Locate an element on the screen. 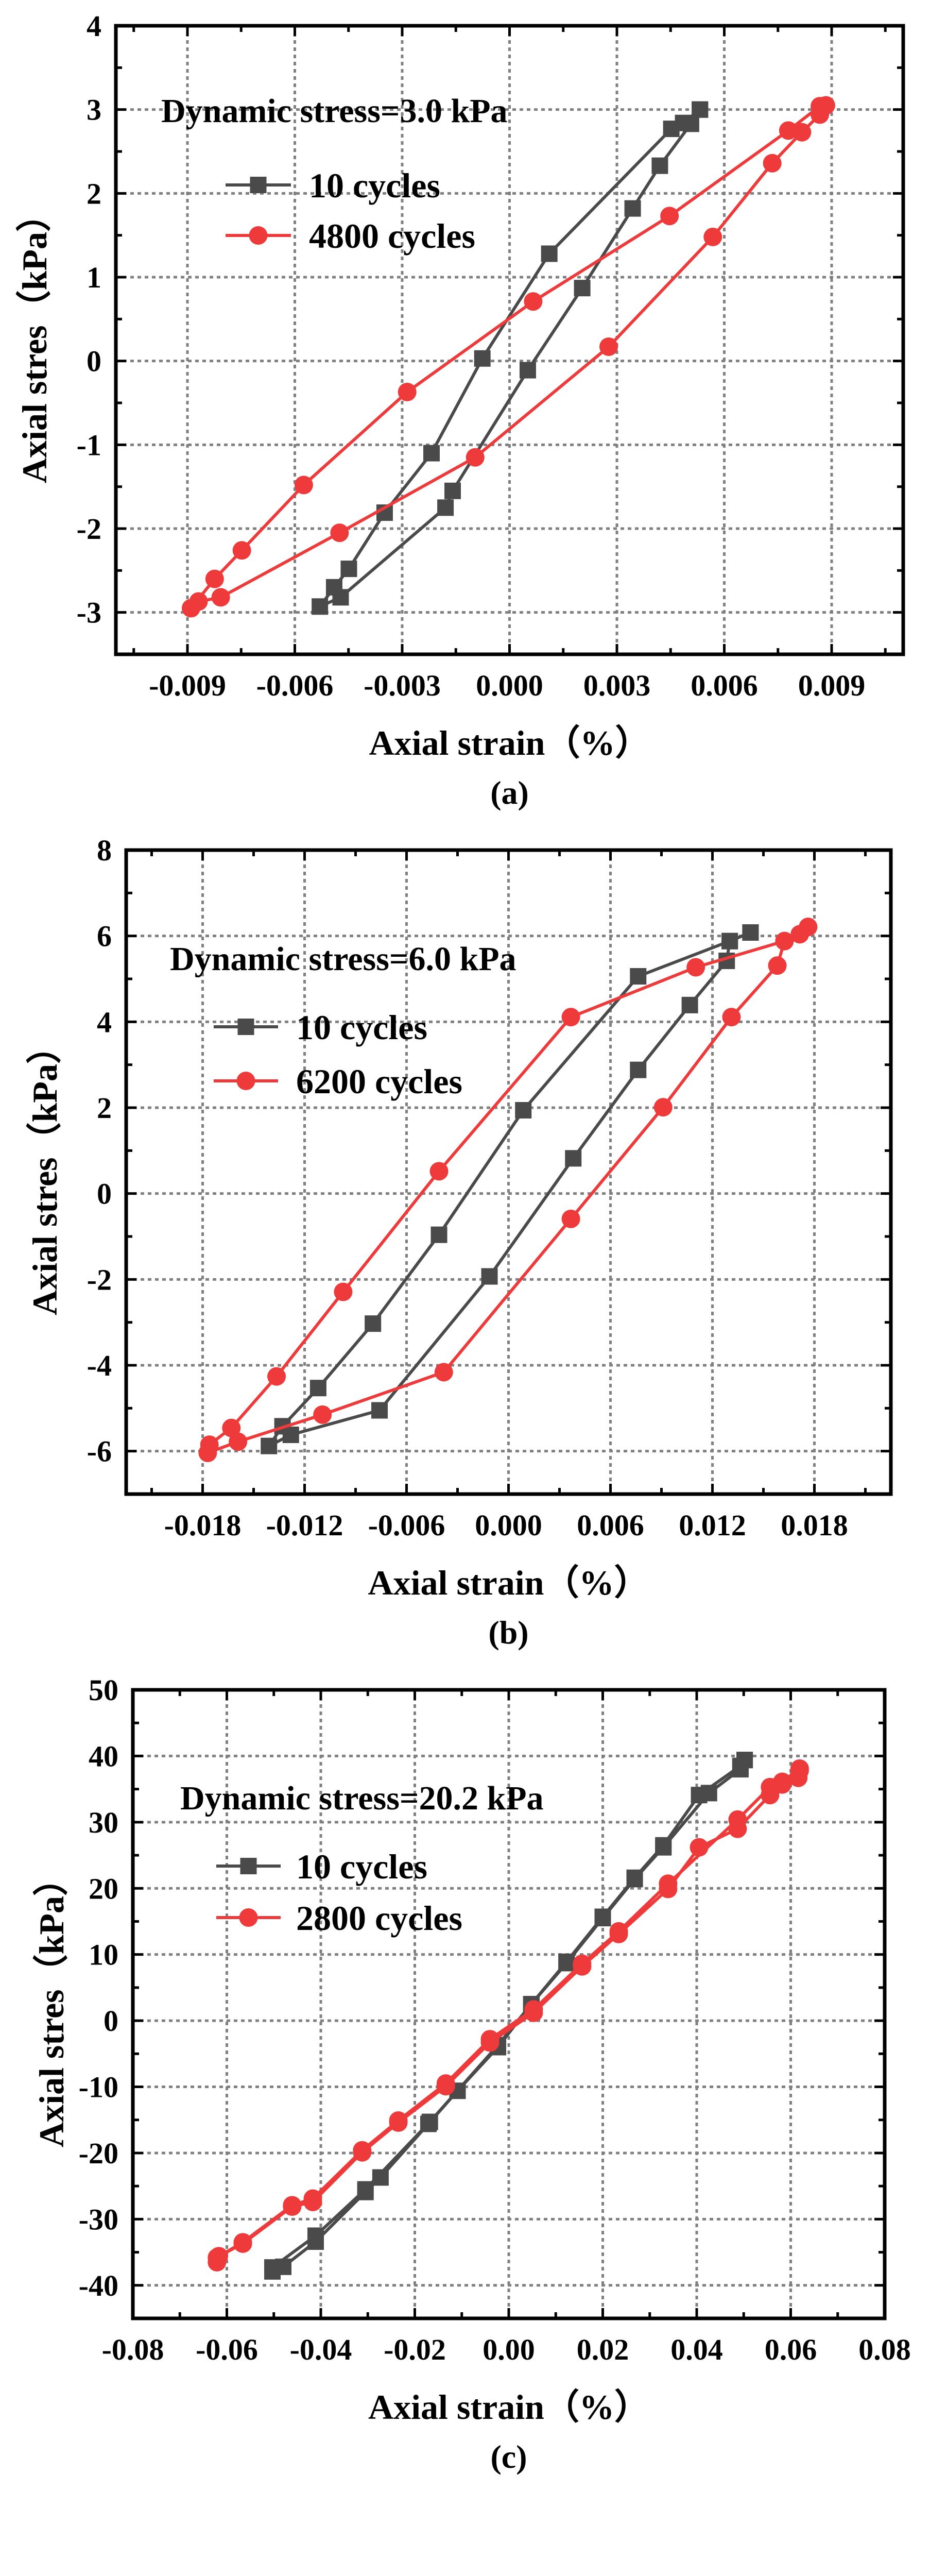 This screenshot has height=2576, width=930. x-tick-label: -0.02 is located at coordinates (415, 2349).